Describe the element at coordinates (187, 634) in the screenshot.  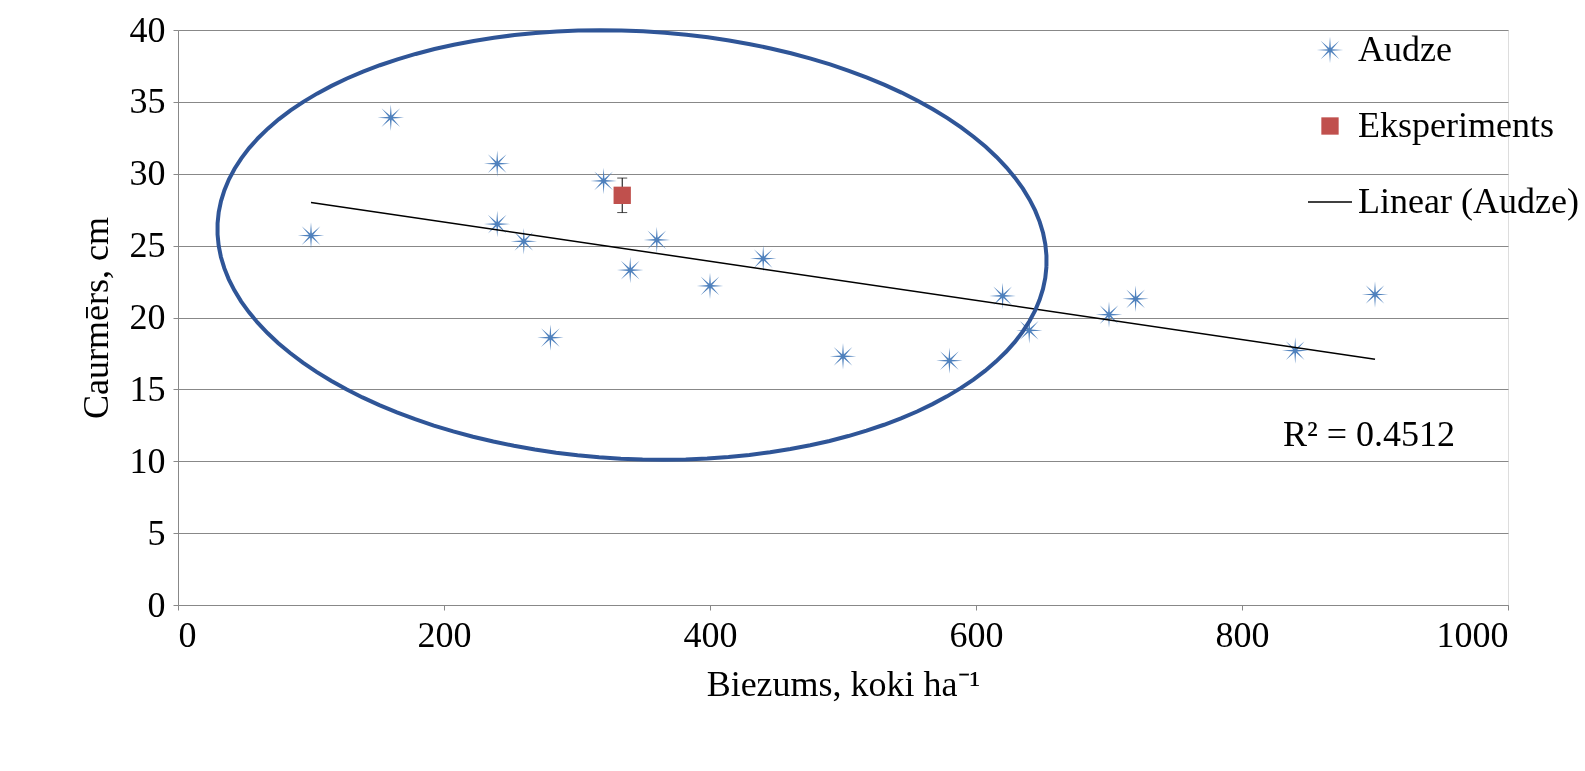
I see `x-tick-label: 0` at that location.